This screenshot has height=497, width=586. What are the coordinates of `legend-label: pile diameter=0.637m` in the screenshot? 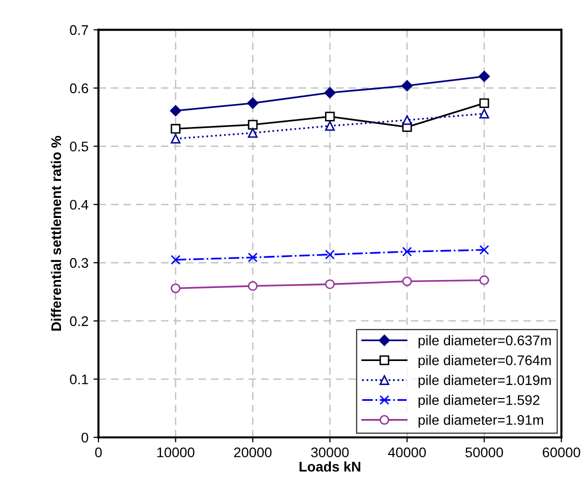 It's located at (484, 341).